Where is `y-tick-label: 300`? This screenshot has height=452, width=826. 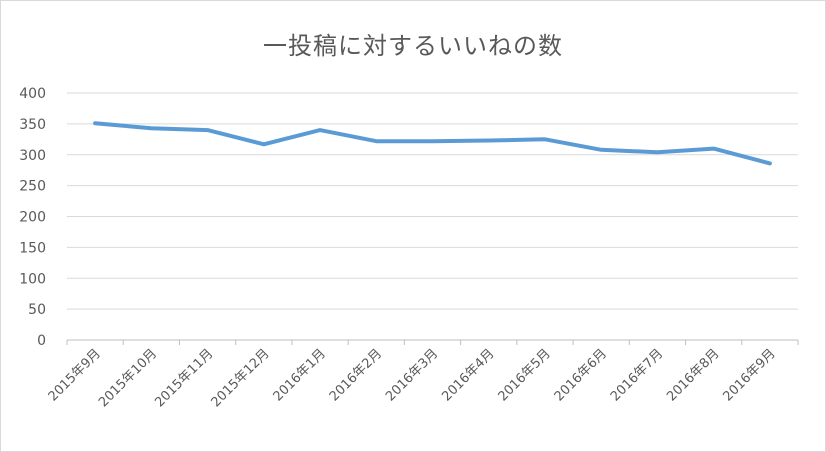 y-tick-label: 300 is located at coordinates (32, 156).